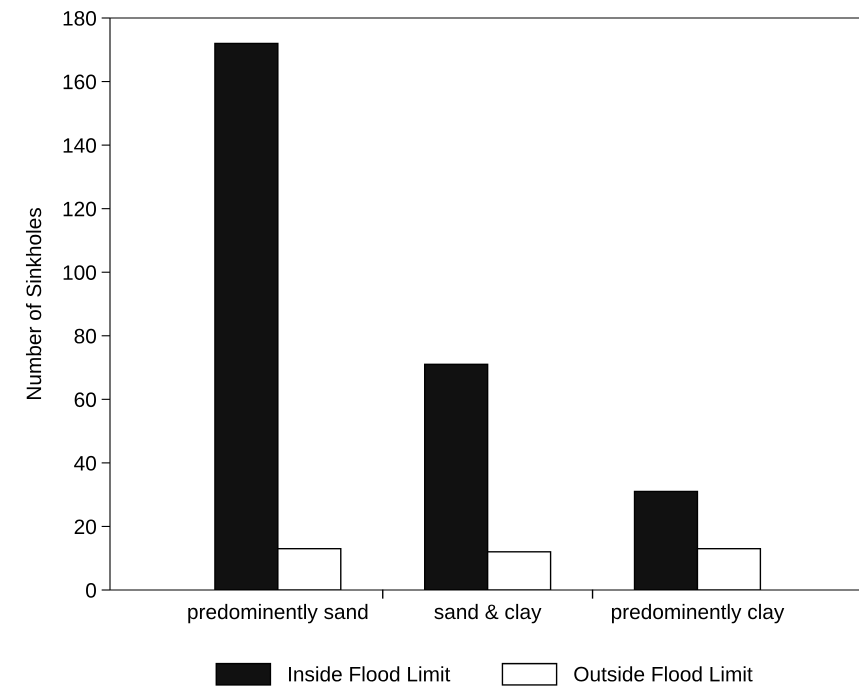 The height and width of the screenshot is (690, 859). I want to click on y-tick-label: 60, so click(85, 400).